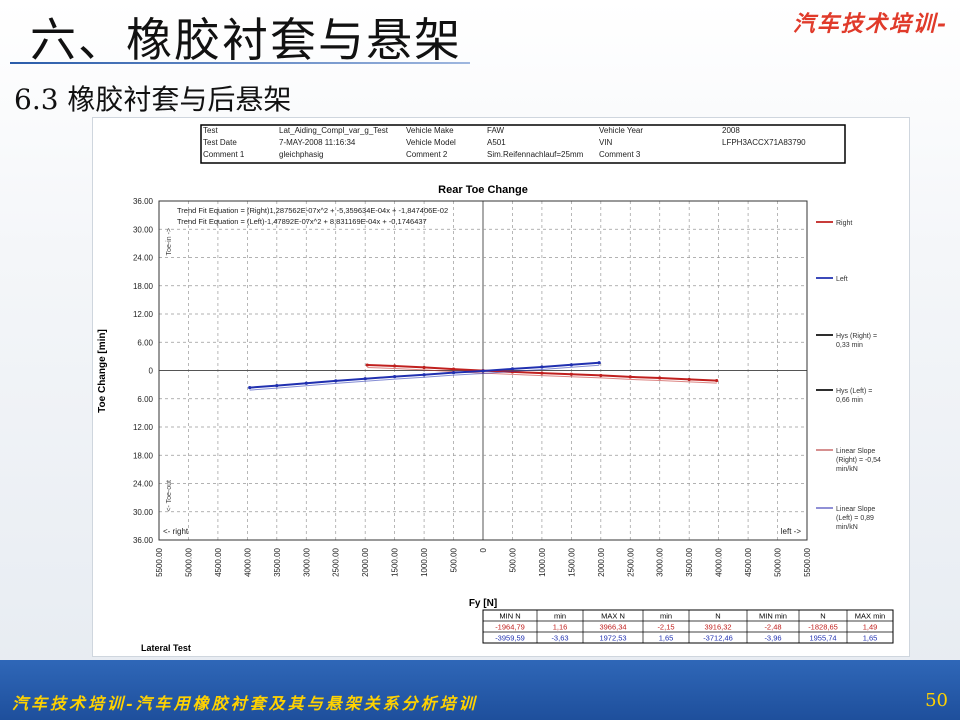 The image size is (960, 720). I want to click on stats-header: MAX N, so click(613, 616).